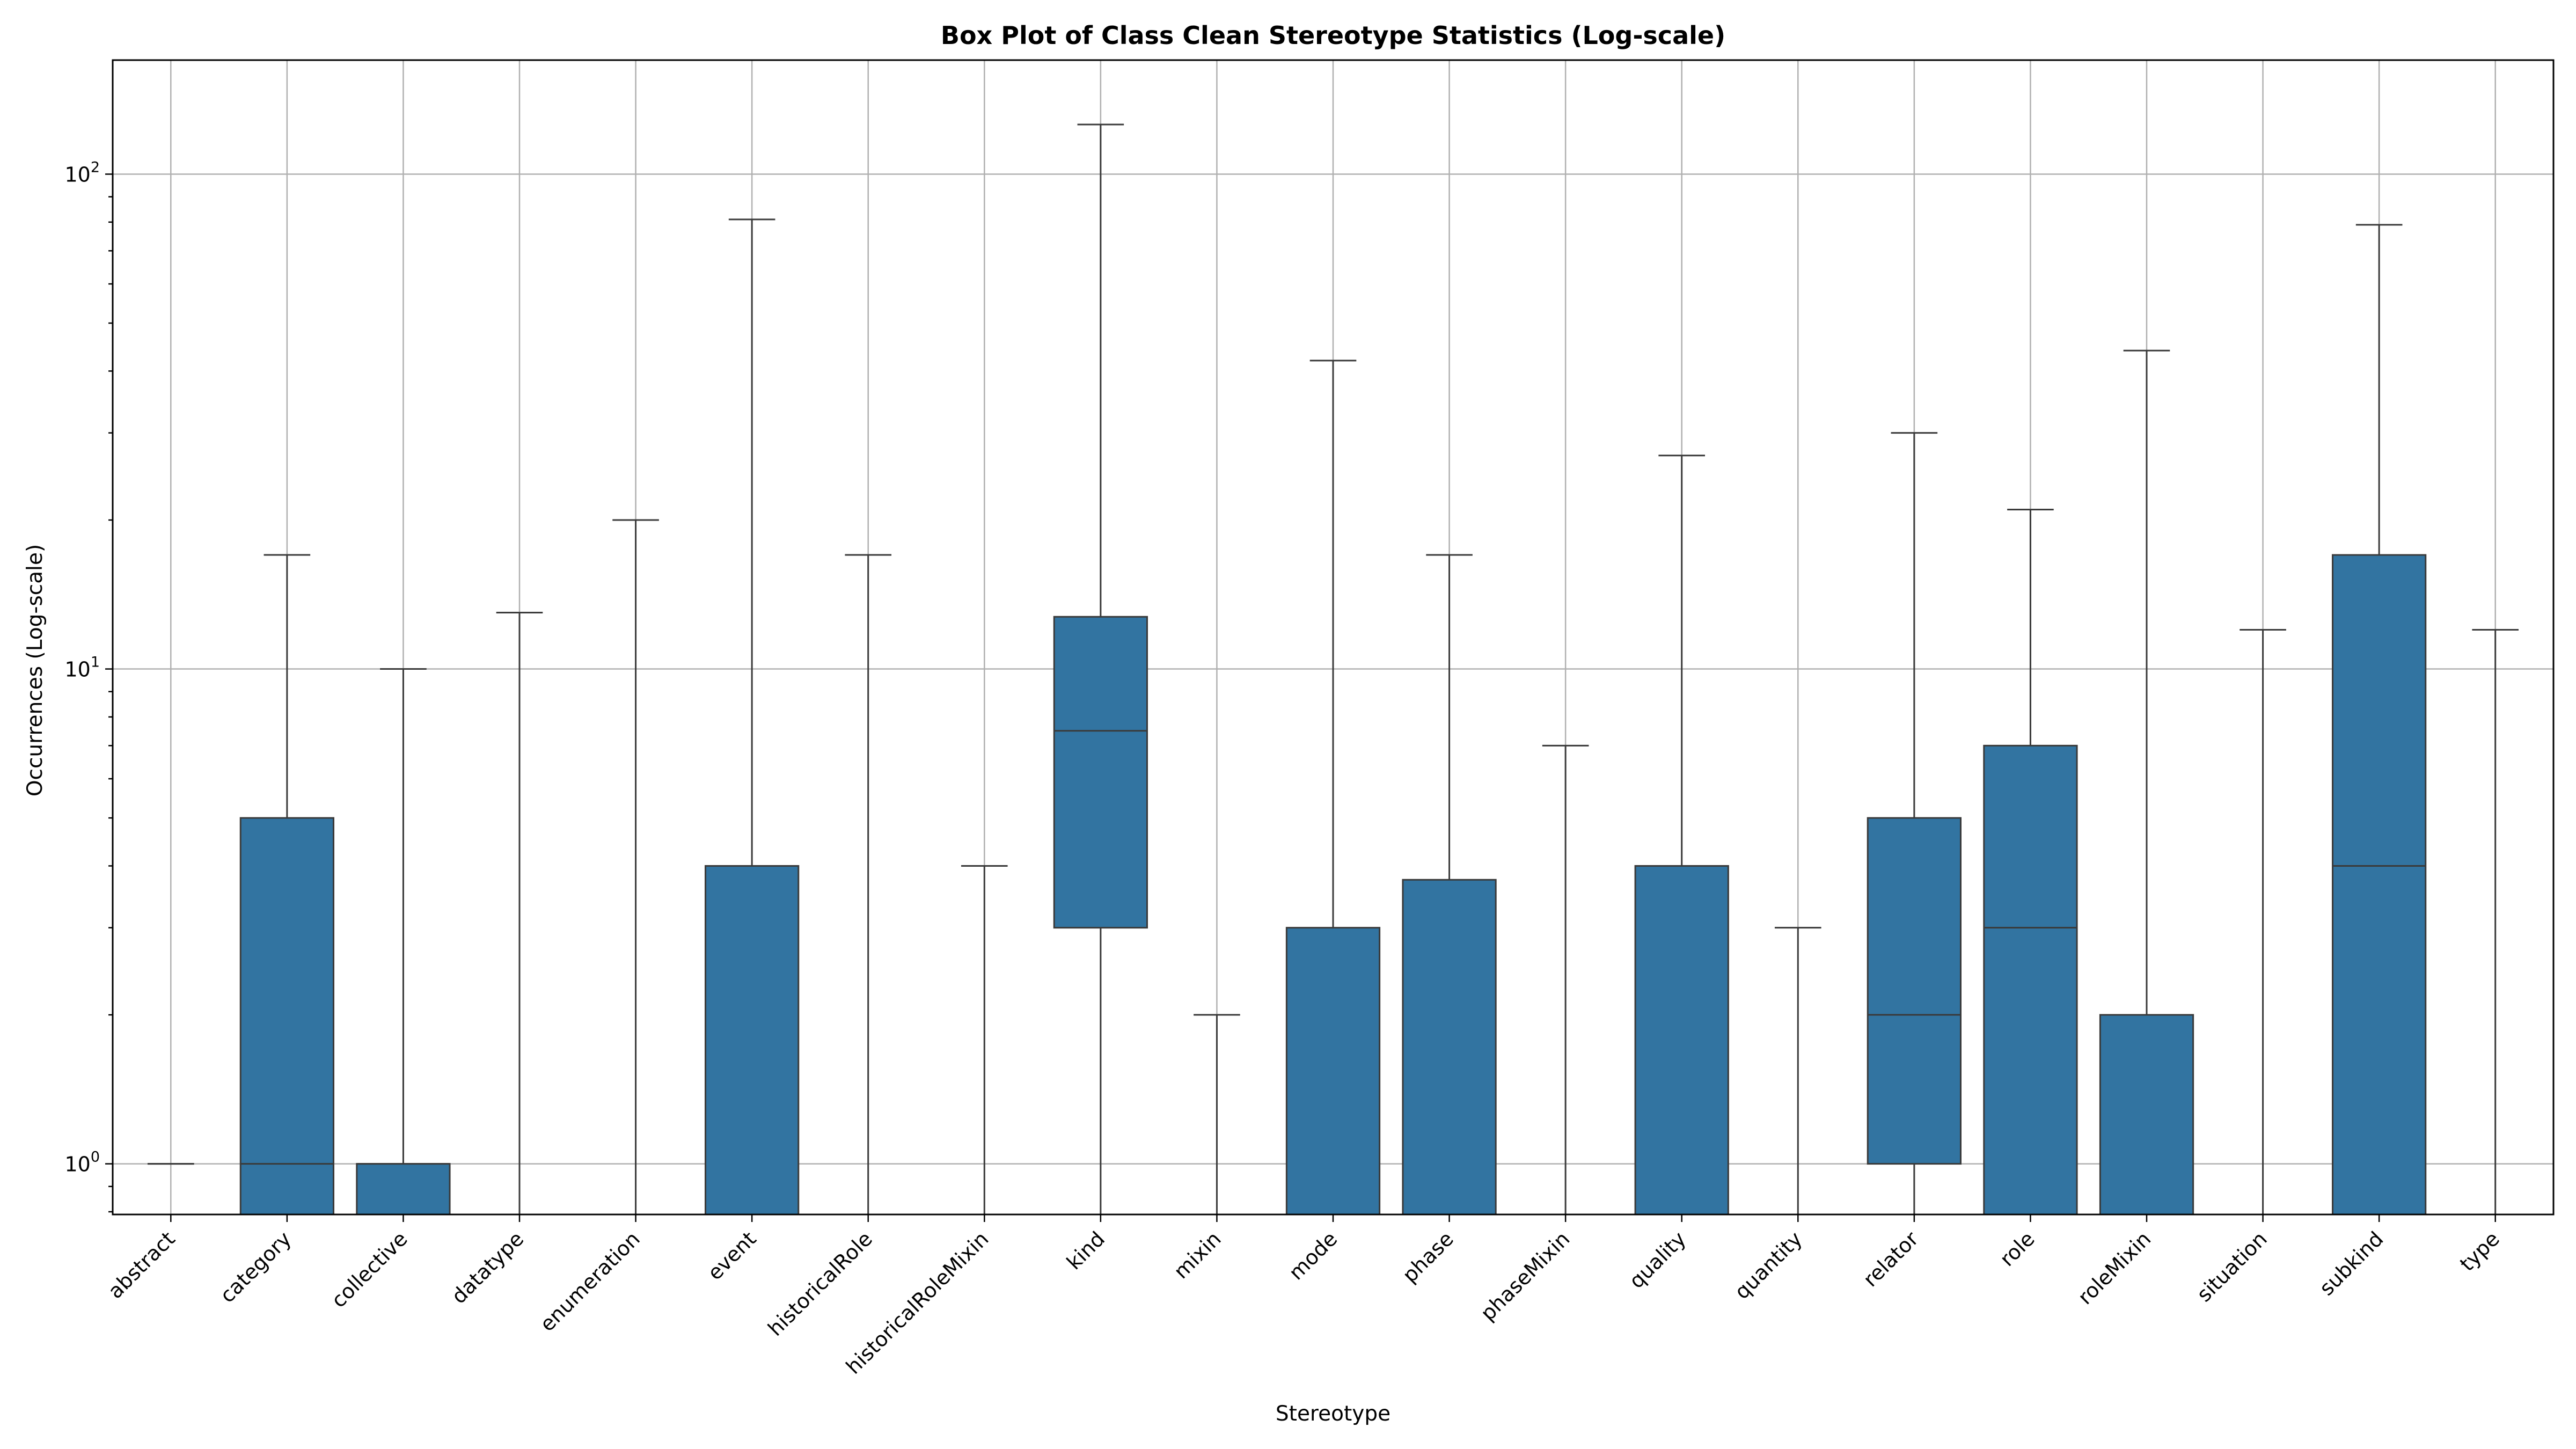  Describe the element at coordinates (403, 942) in the screenshot. I see `box-collective` at that location.